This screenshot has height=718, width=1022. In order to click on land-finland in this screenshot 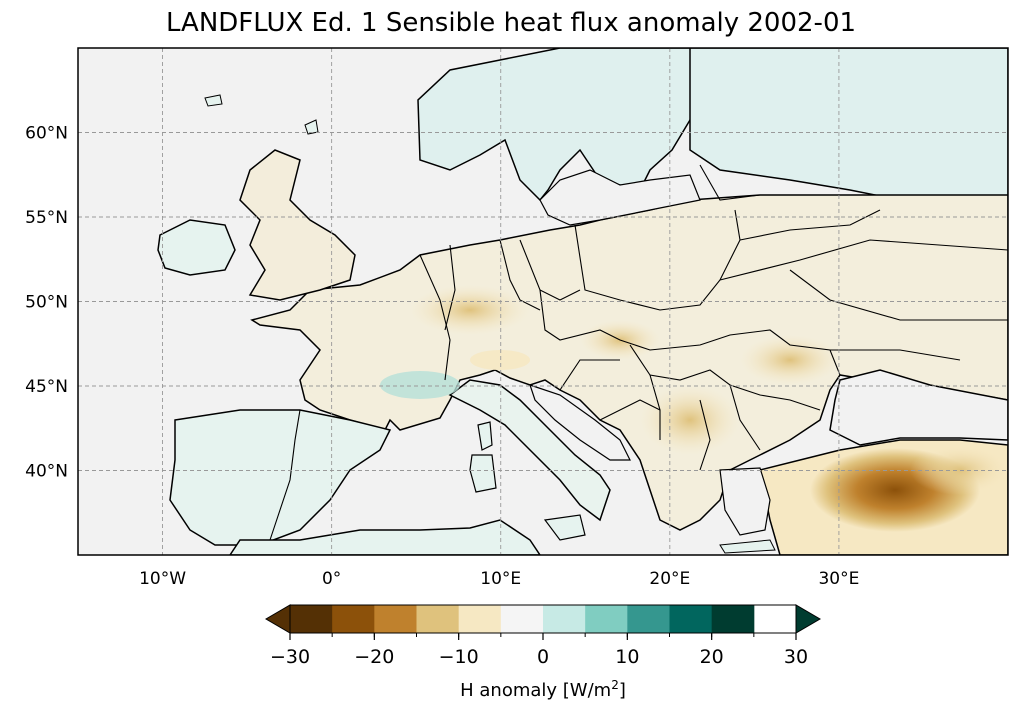, I will do `click(848, 124)`.